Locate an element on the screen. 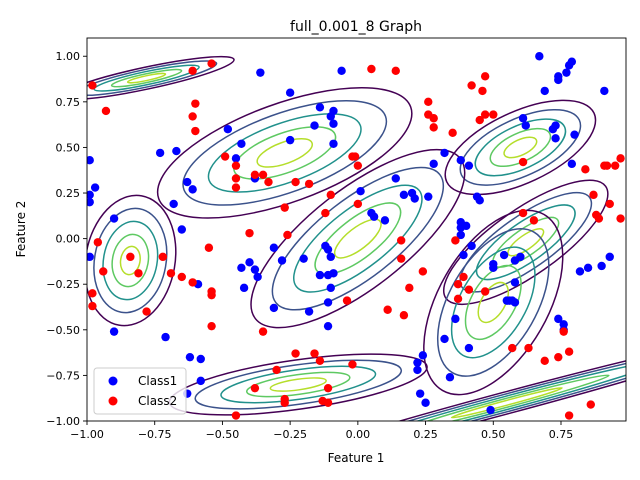  x-tick-label: −0.50 is located at coordinates (223, 434).